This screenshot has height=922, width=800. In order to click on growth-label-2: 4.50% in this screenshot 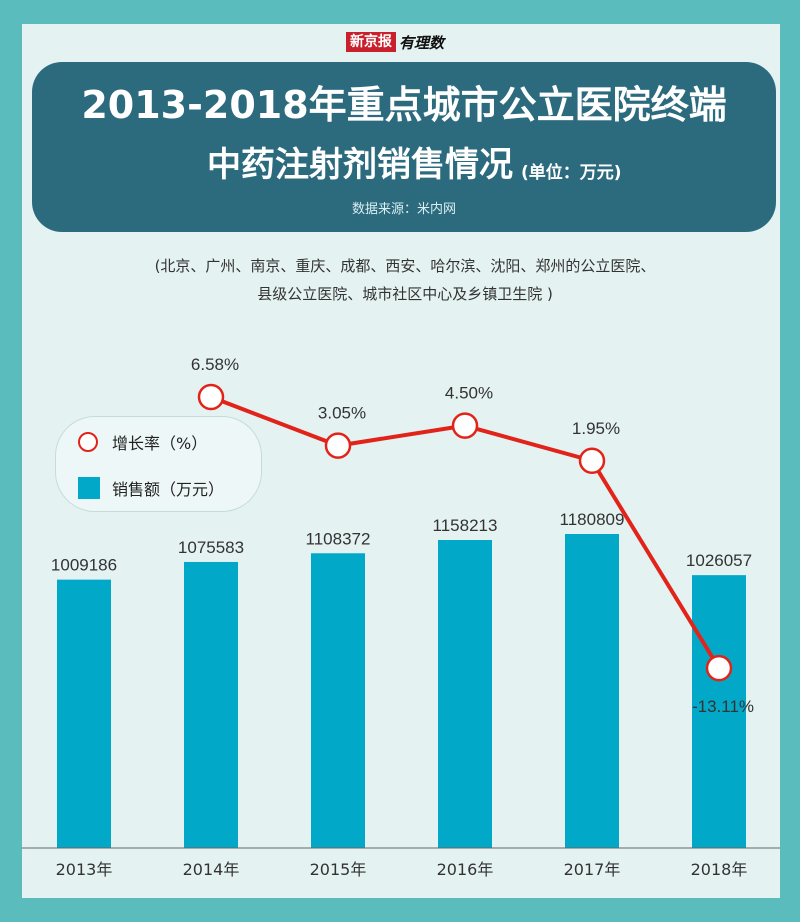, I will do `click(469, 393)`.